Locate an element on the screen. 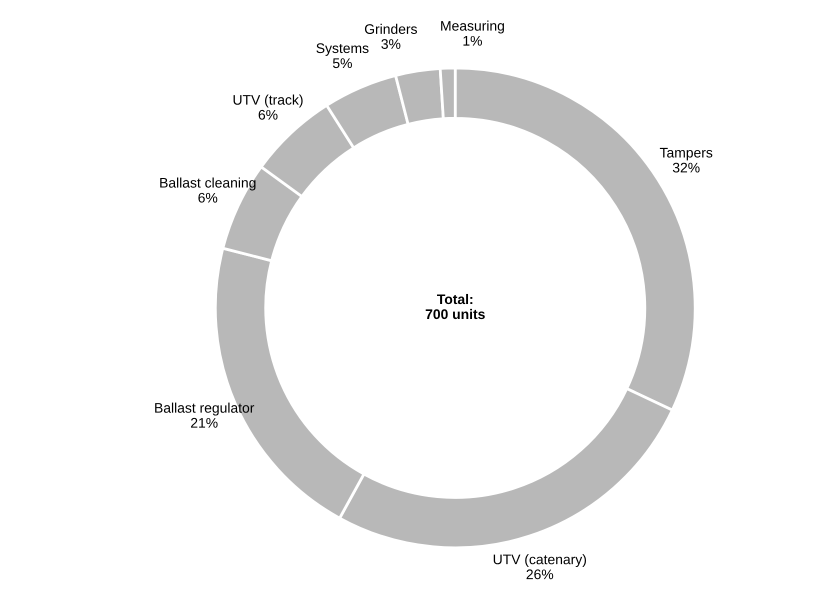 This screenshot has height=591, width=821. slice-label: Ballast regulator is located at coordinates (204, 409).